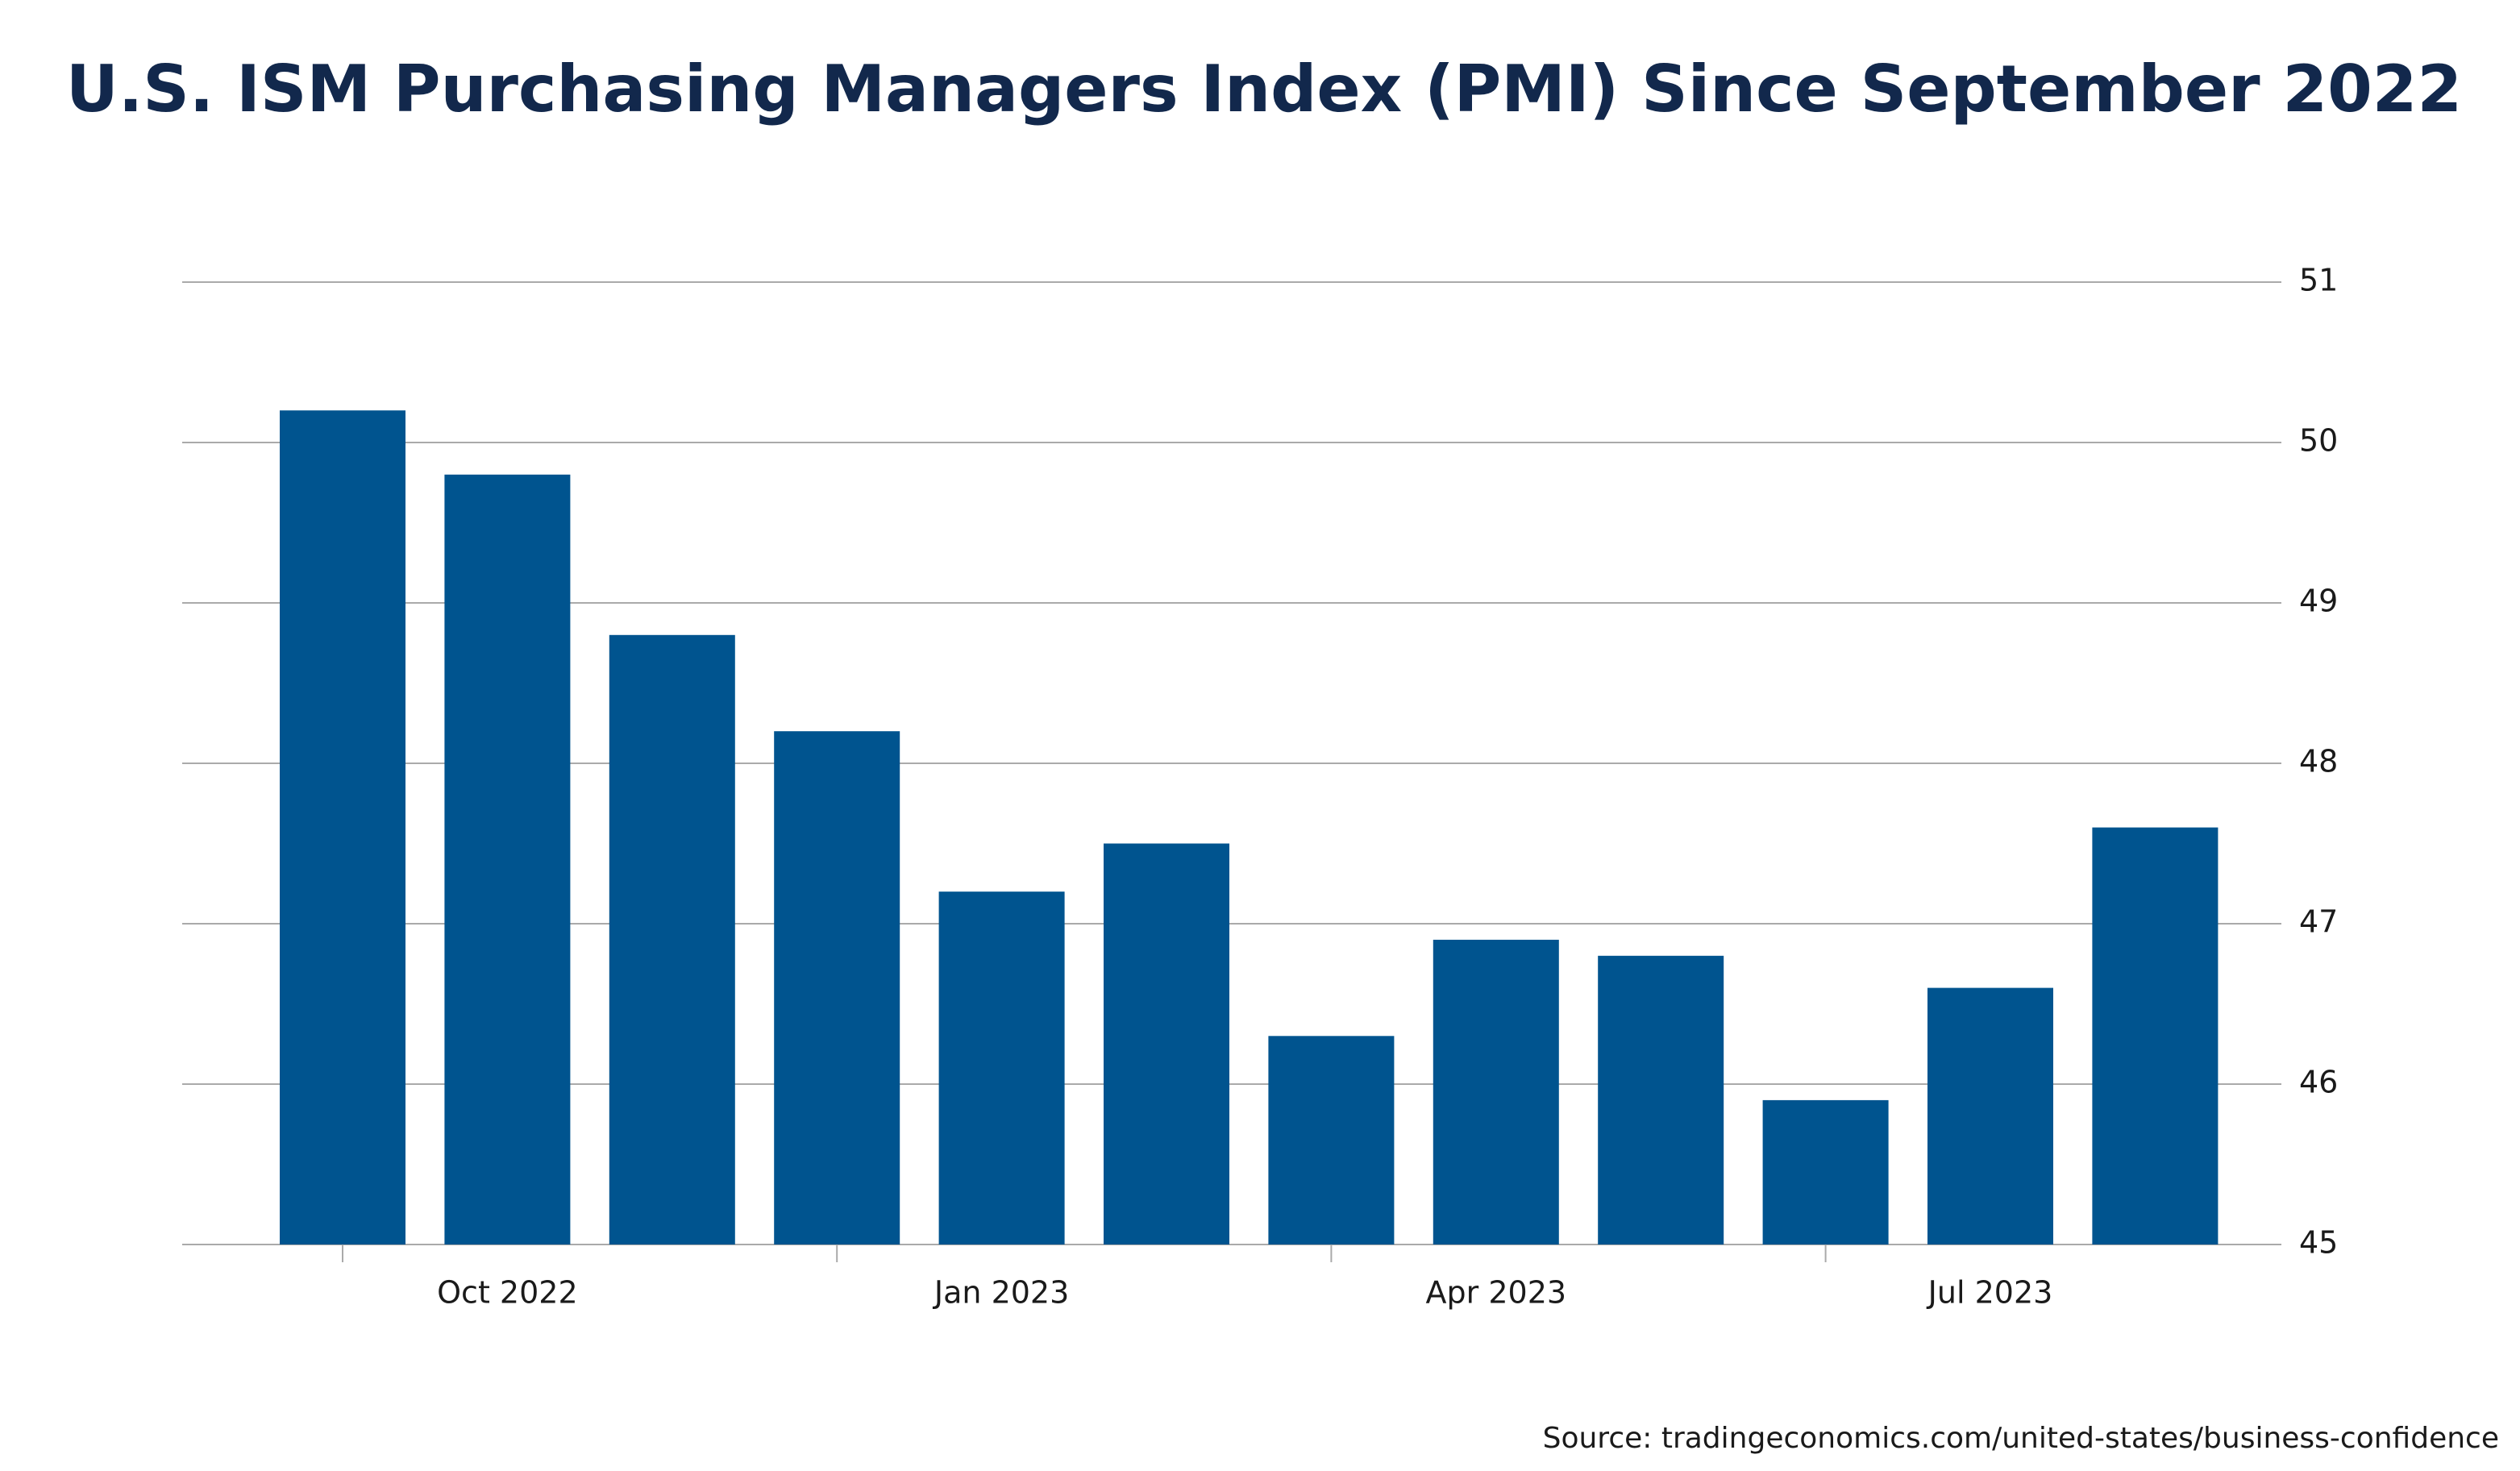 The width and height of the screenshot is (2520, 1471). What do you see at coordinates (1496, 1293) in the screenshot?
I see `x-tick-label: Apr 2023` at bounding box center [1496, 1293].